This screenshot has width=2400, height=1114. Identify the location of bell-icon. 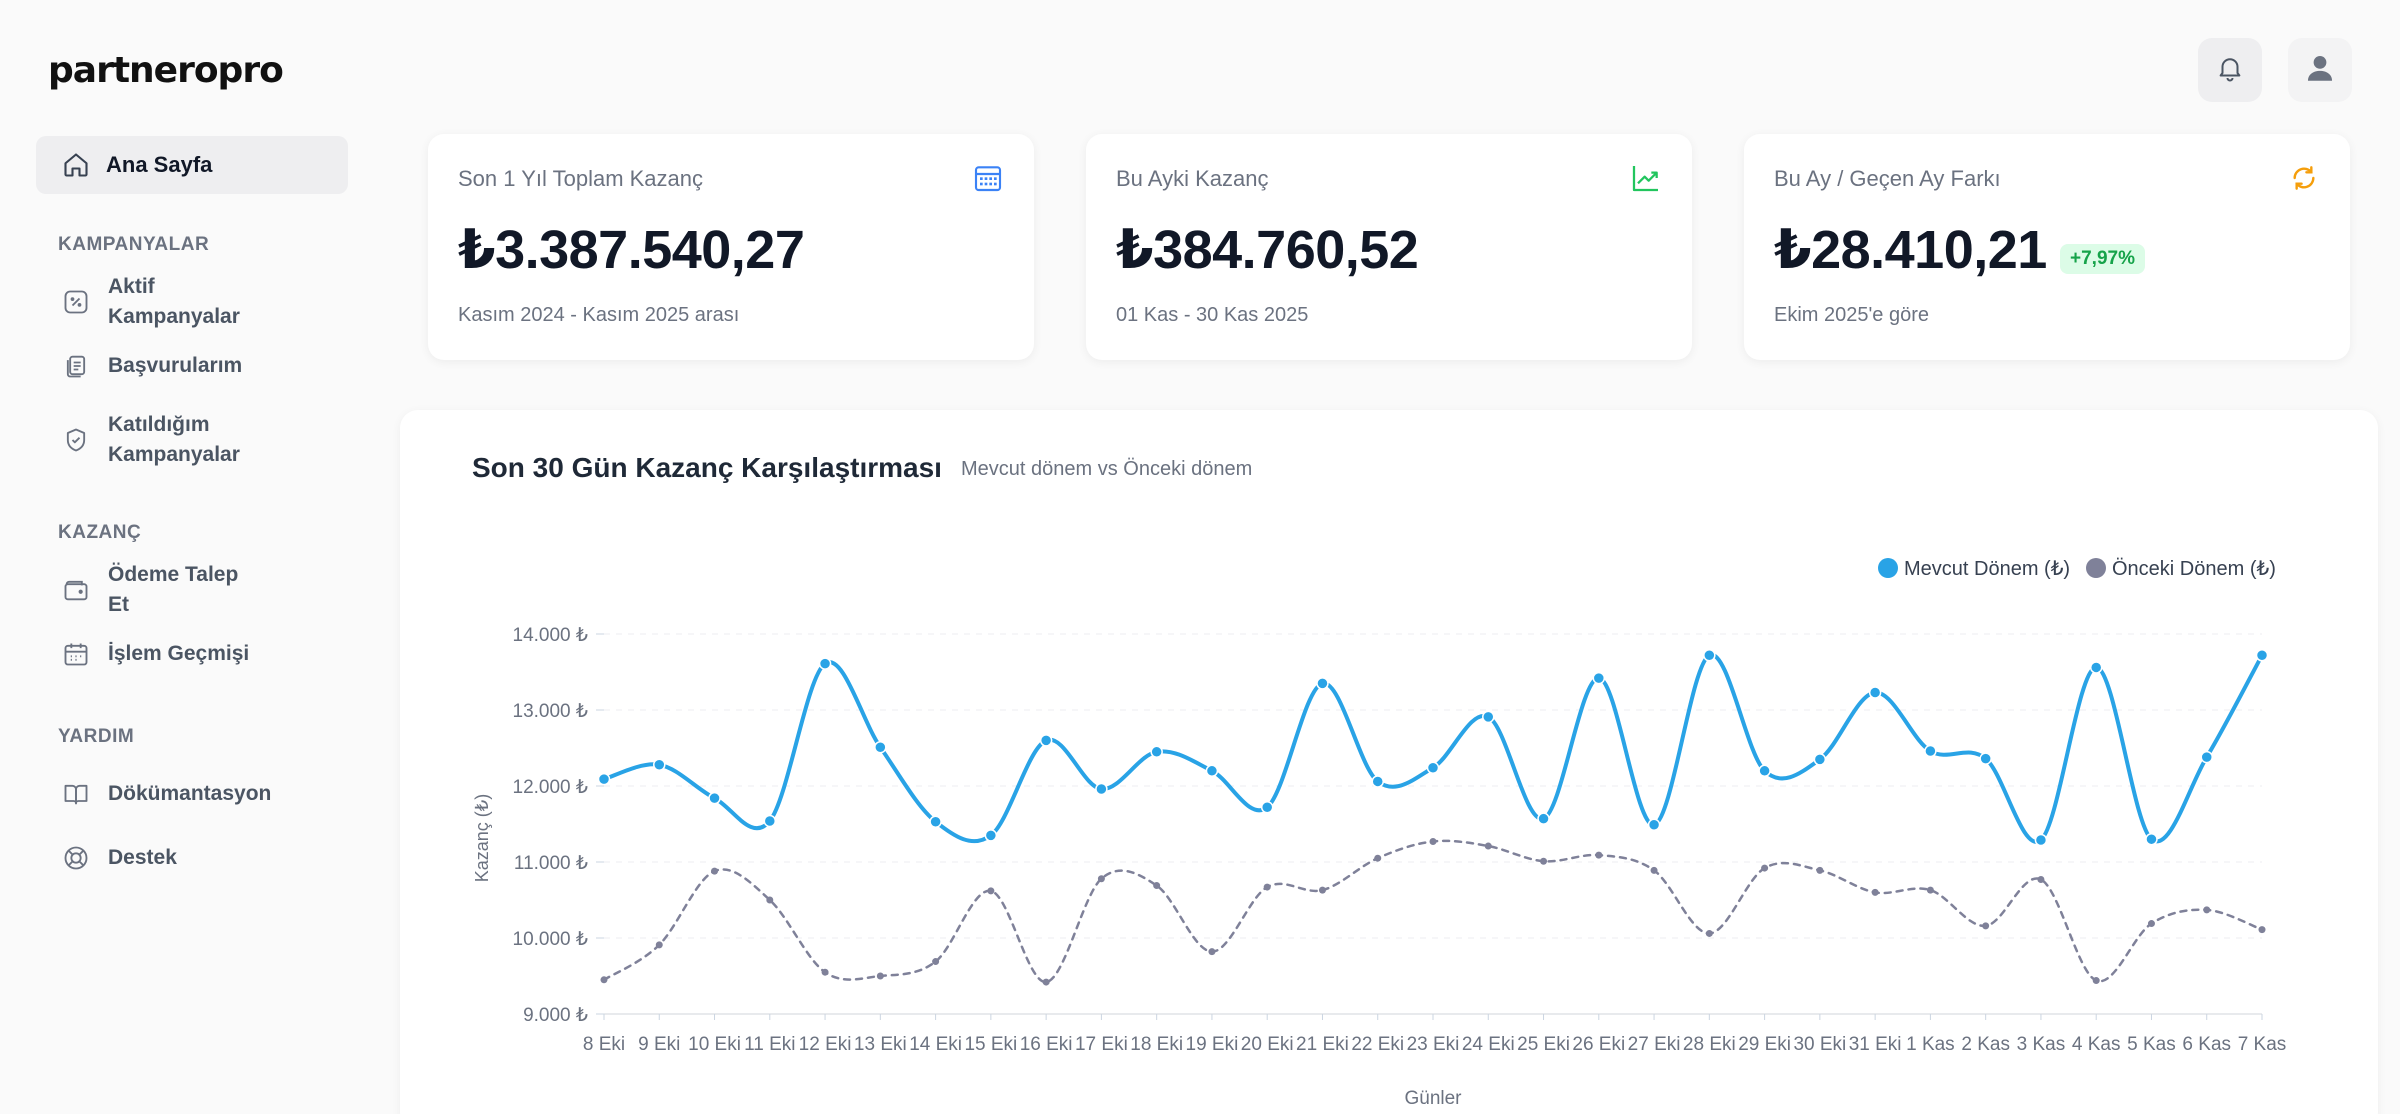
(2230, 70).